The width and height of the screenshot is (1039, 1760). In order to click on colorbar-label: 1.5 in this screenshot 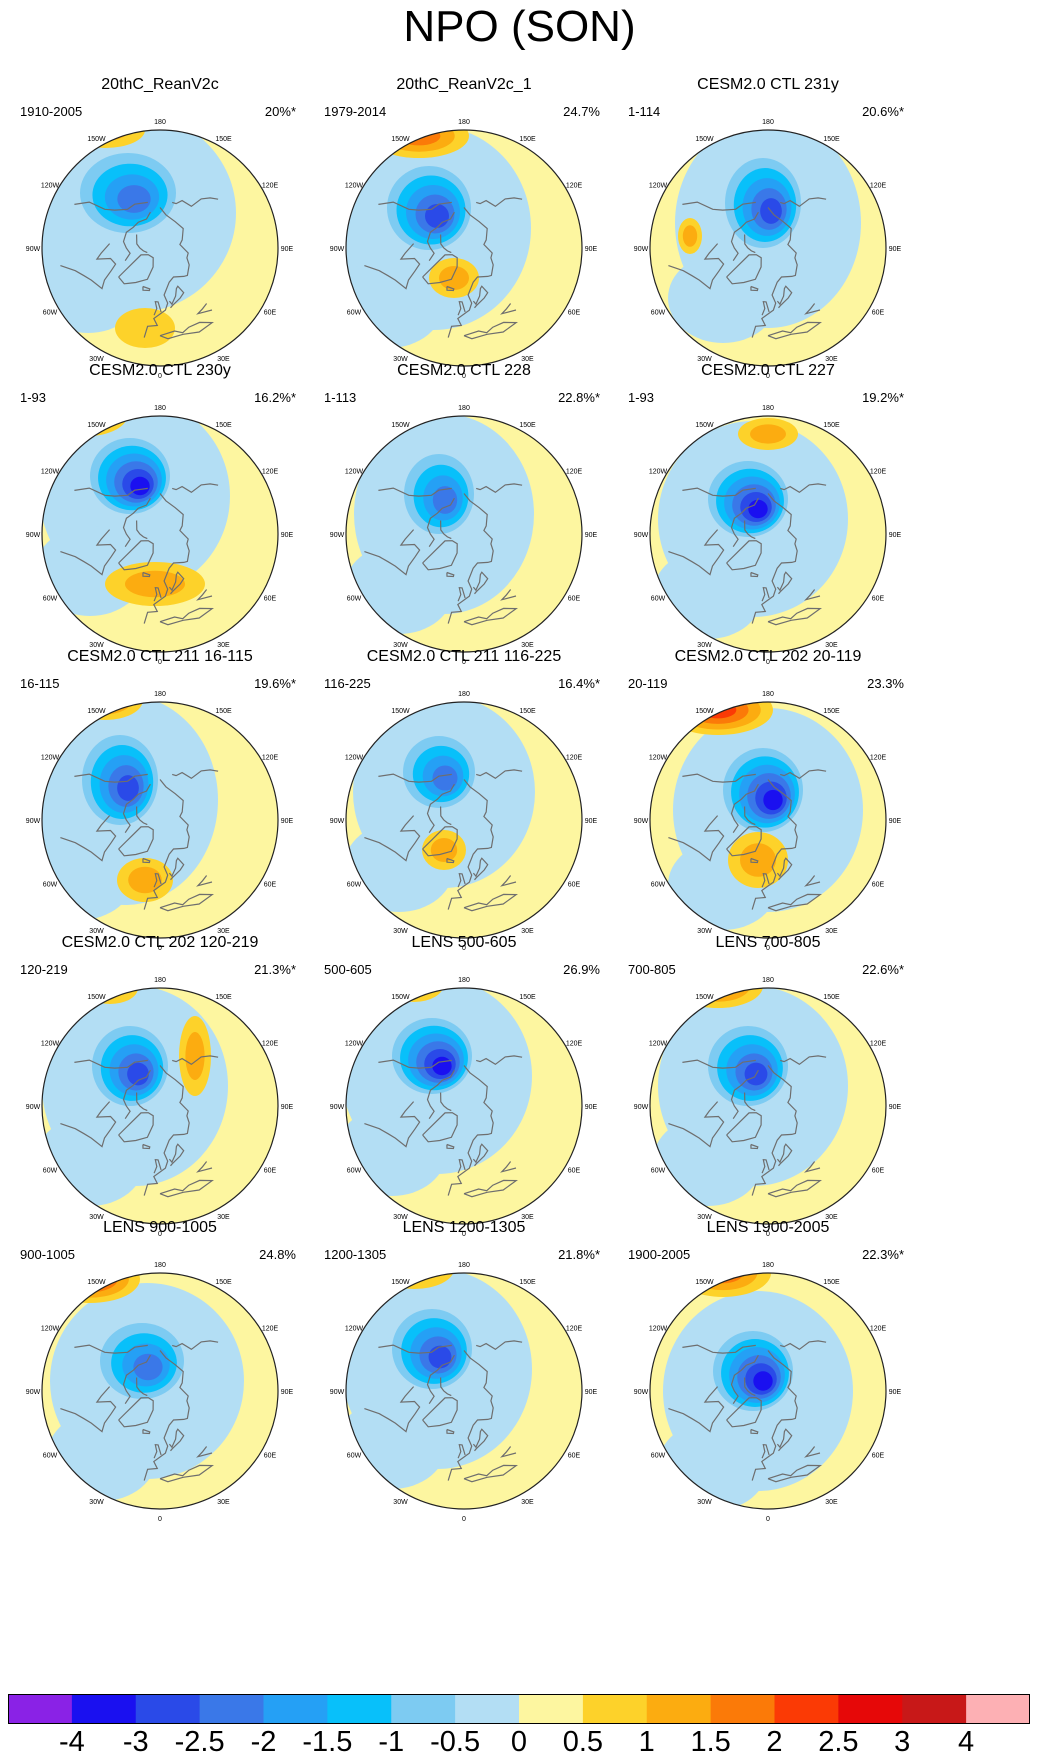, I will do `click(710, 1742)`.